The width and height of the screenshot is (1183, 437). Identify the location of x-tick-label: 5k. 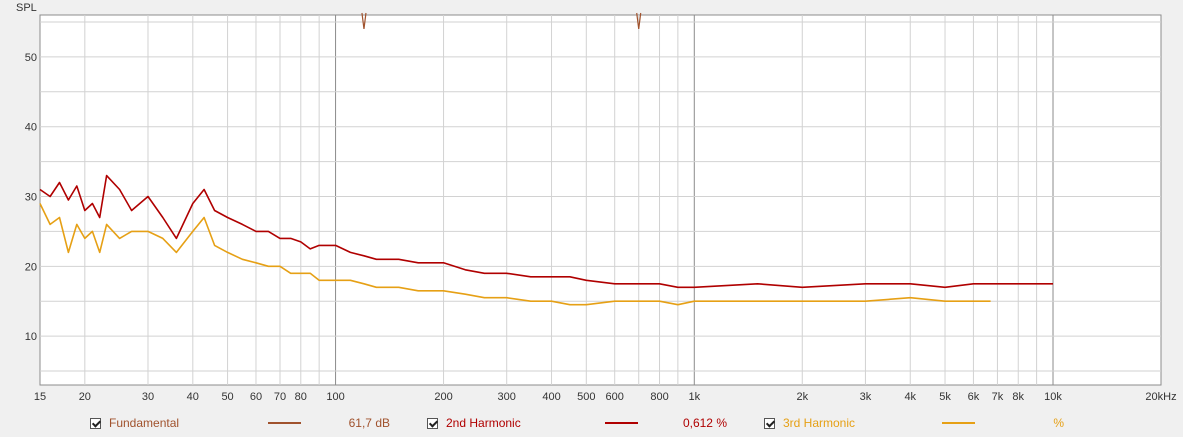
(945, 397).